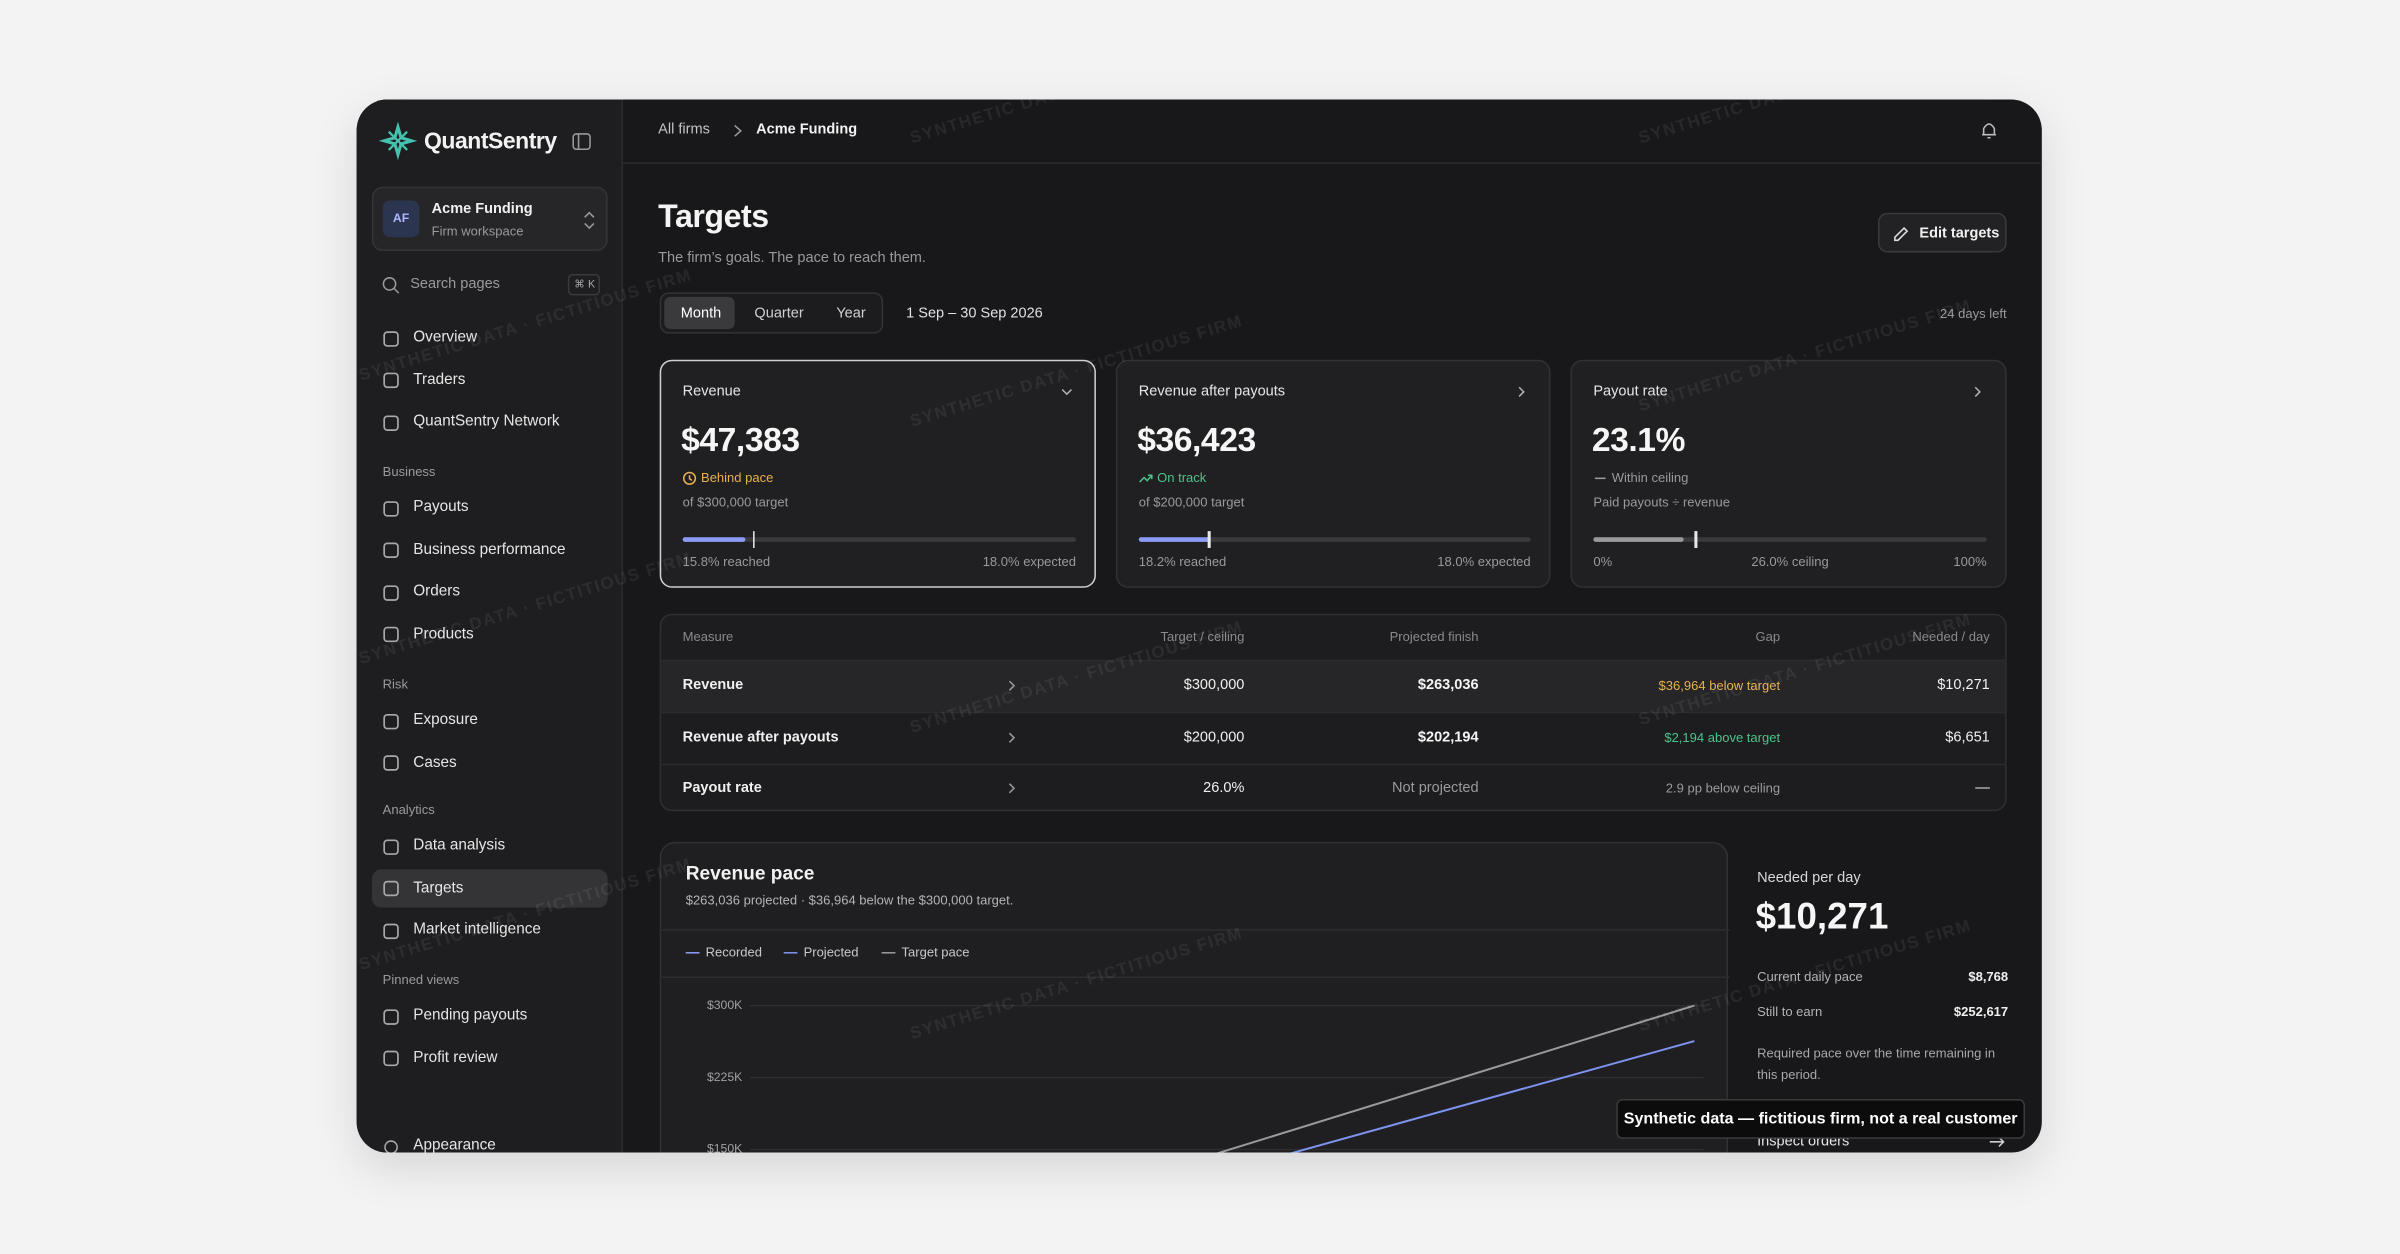 The height and width of the screenshot is (1254, 2400). Describe the element at coordinates (722, 788) in the screenshot. I see `row-measure: Payout rate` at that location.